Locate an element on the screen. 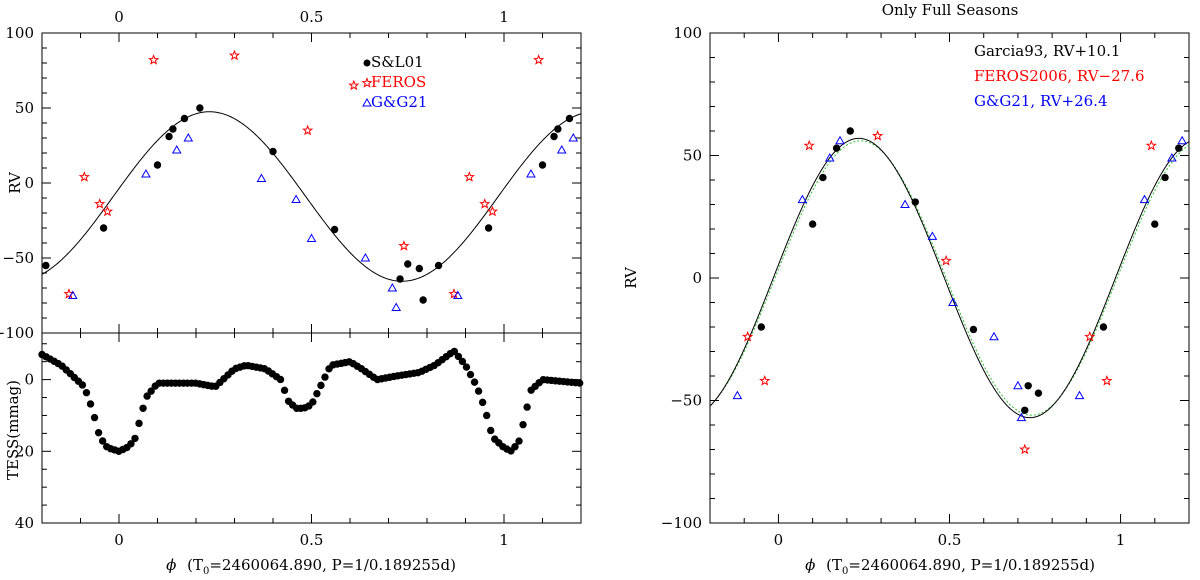 The image size is (1200, 580). x-tick-label: 0 is located at coordinates (779, 540).